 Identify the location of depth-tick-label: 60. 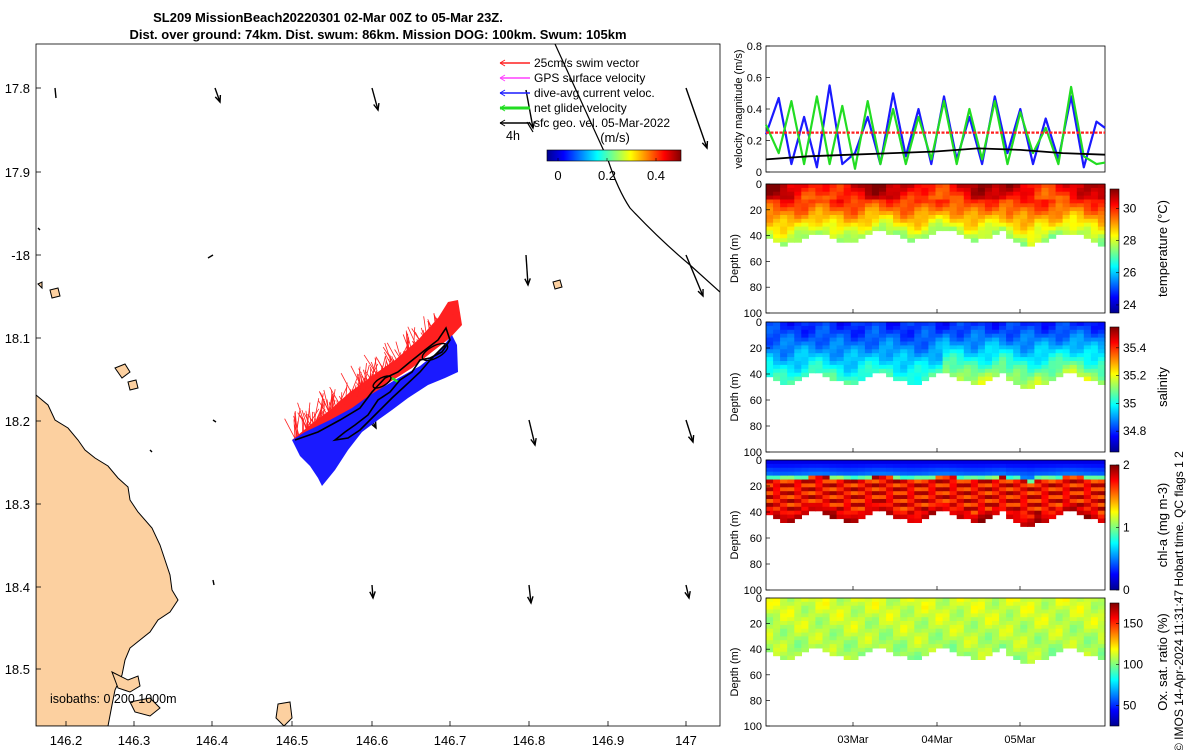
(756, 262).